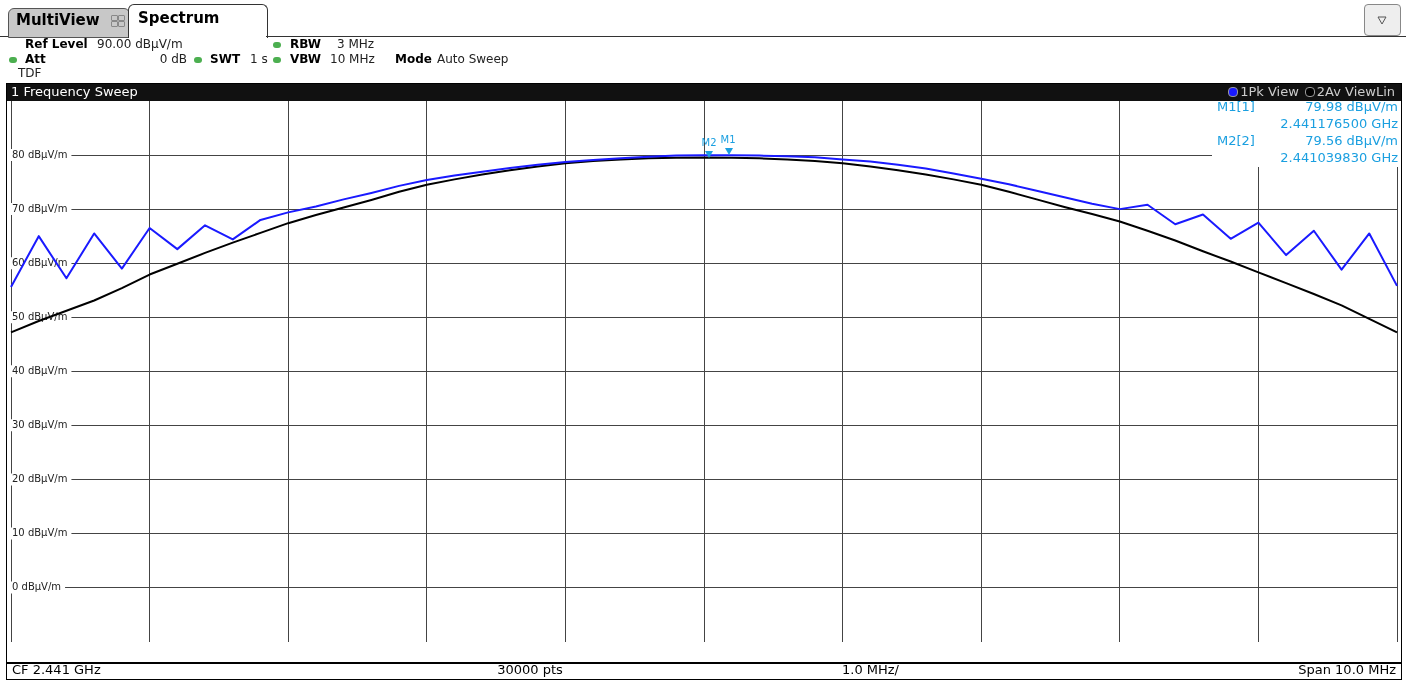  Describe the element at coordinates (305, 44) in the screenshot. I see `text: RBW` at that location.